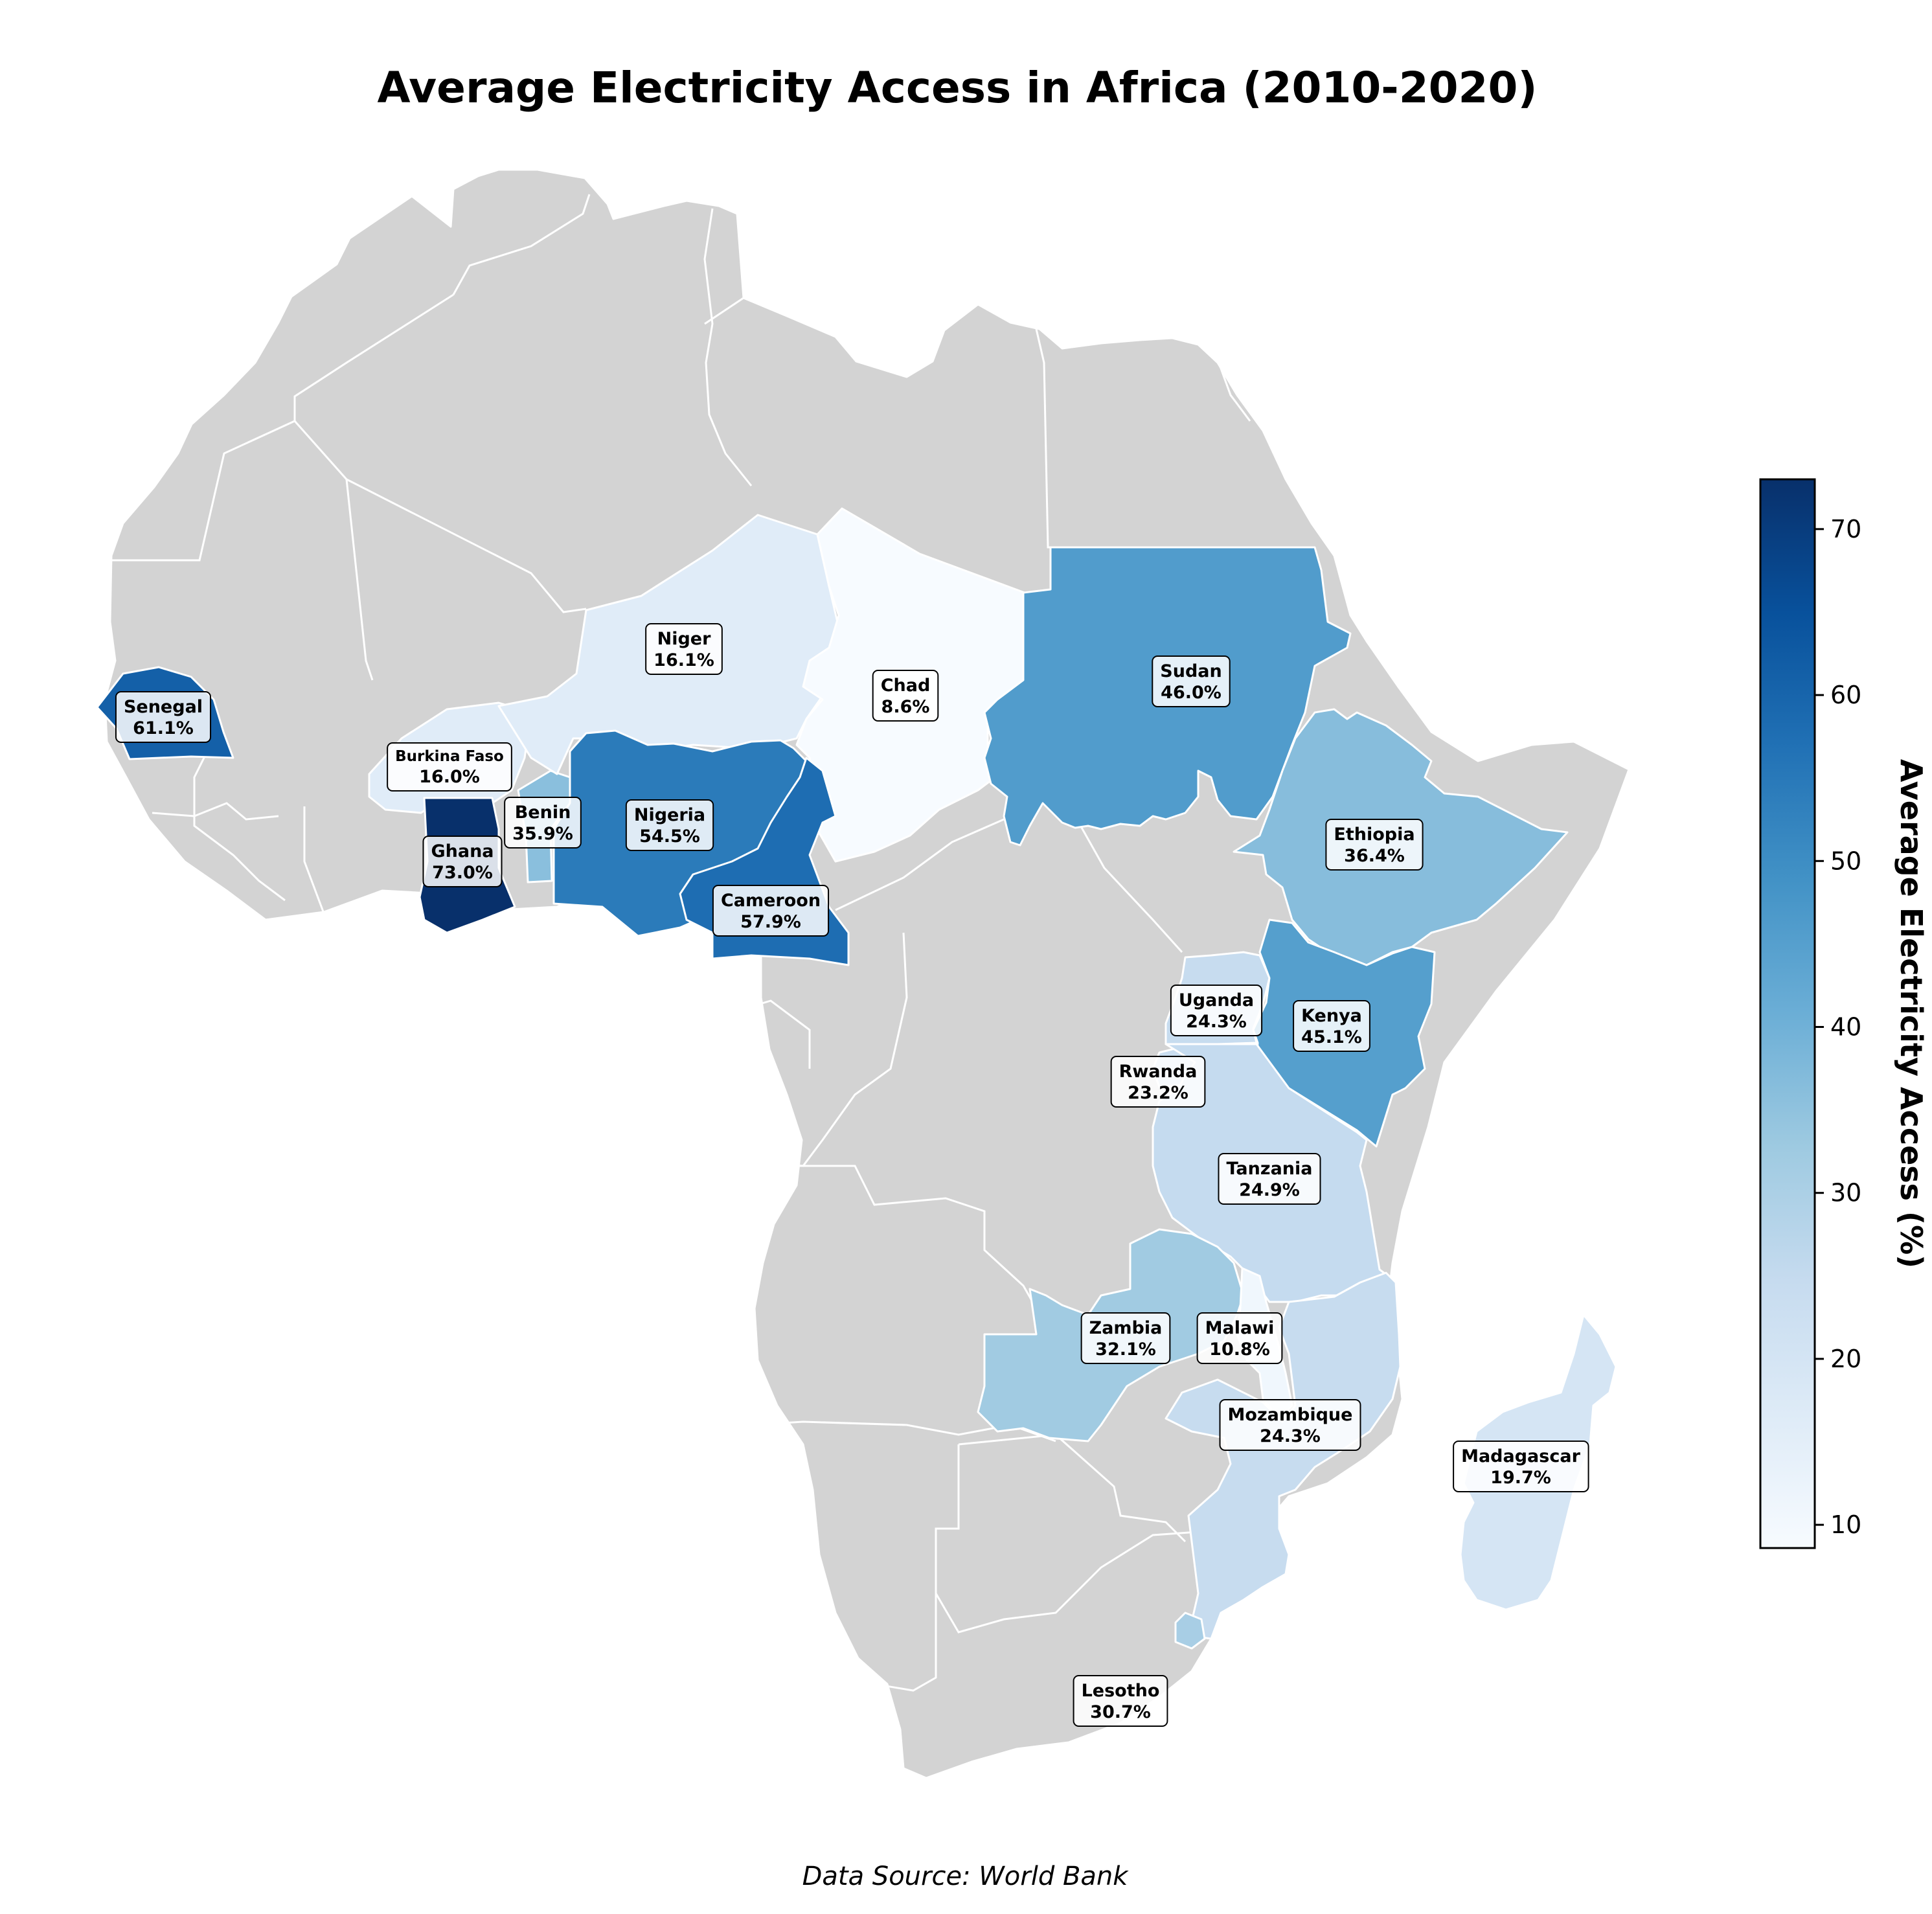 Image resolution: width=1932 pixels, height=1914 pixels. Describe the element at coordinates (462, 851) in the screenshot. I see `label-country-name: Ghana` at that location.